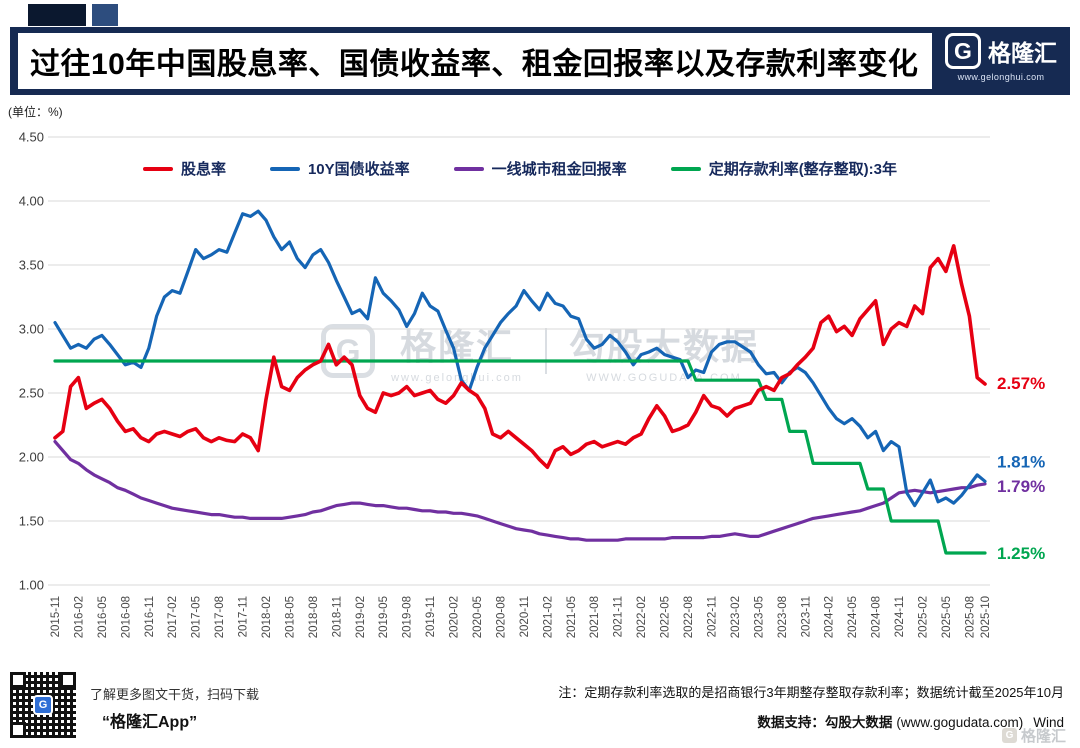 The image size is (1080, 748). What do you see at coordinates (31, 393) in the screenshot?
I see `y-tick-label: 2.50` at bounding box center [31, 393].